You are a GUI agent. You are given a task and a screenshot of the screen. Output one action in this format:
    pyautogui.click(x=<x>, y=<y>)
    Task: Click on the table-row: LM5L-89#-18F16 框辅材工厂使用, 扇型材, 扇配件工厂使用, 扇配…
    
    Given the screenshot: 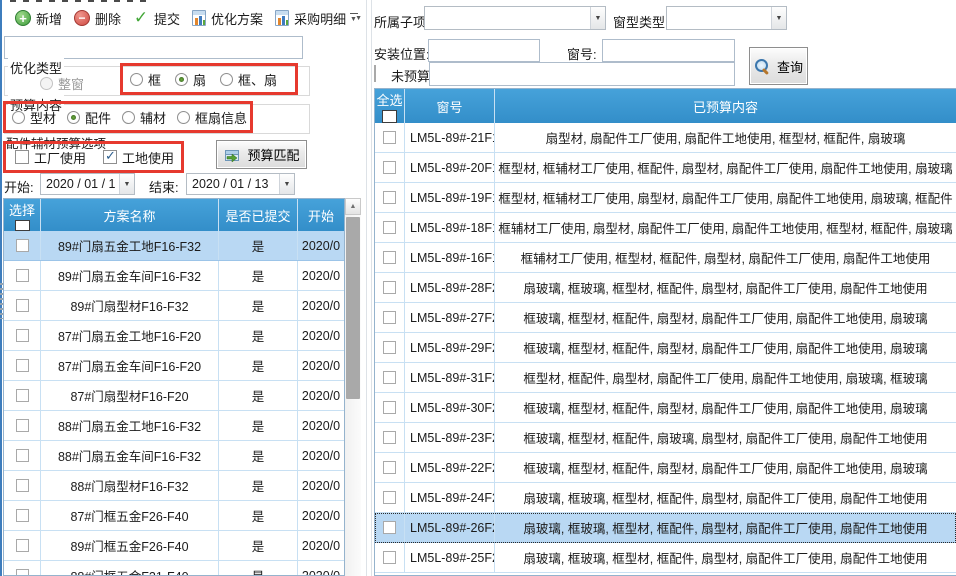 What is the action you would take?
    pyautogui.click(x=665, y=228)
    